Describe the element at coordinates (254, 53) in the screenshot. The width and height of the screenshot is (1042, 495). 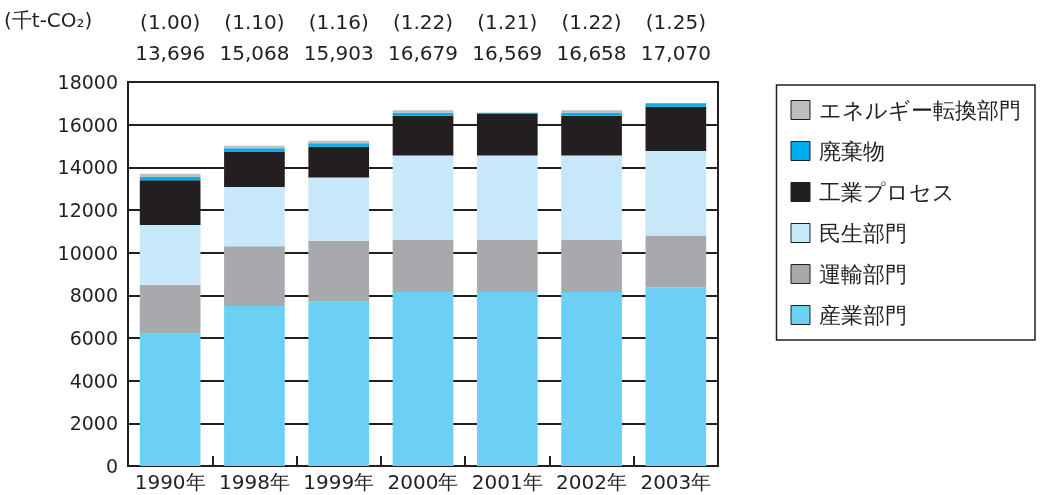
I see `text: 15,068` at that location.